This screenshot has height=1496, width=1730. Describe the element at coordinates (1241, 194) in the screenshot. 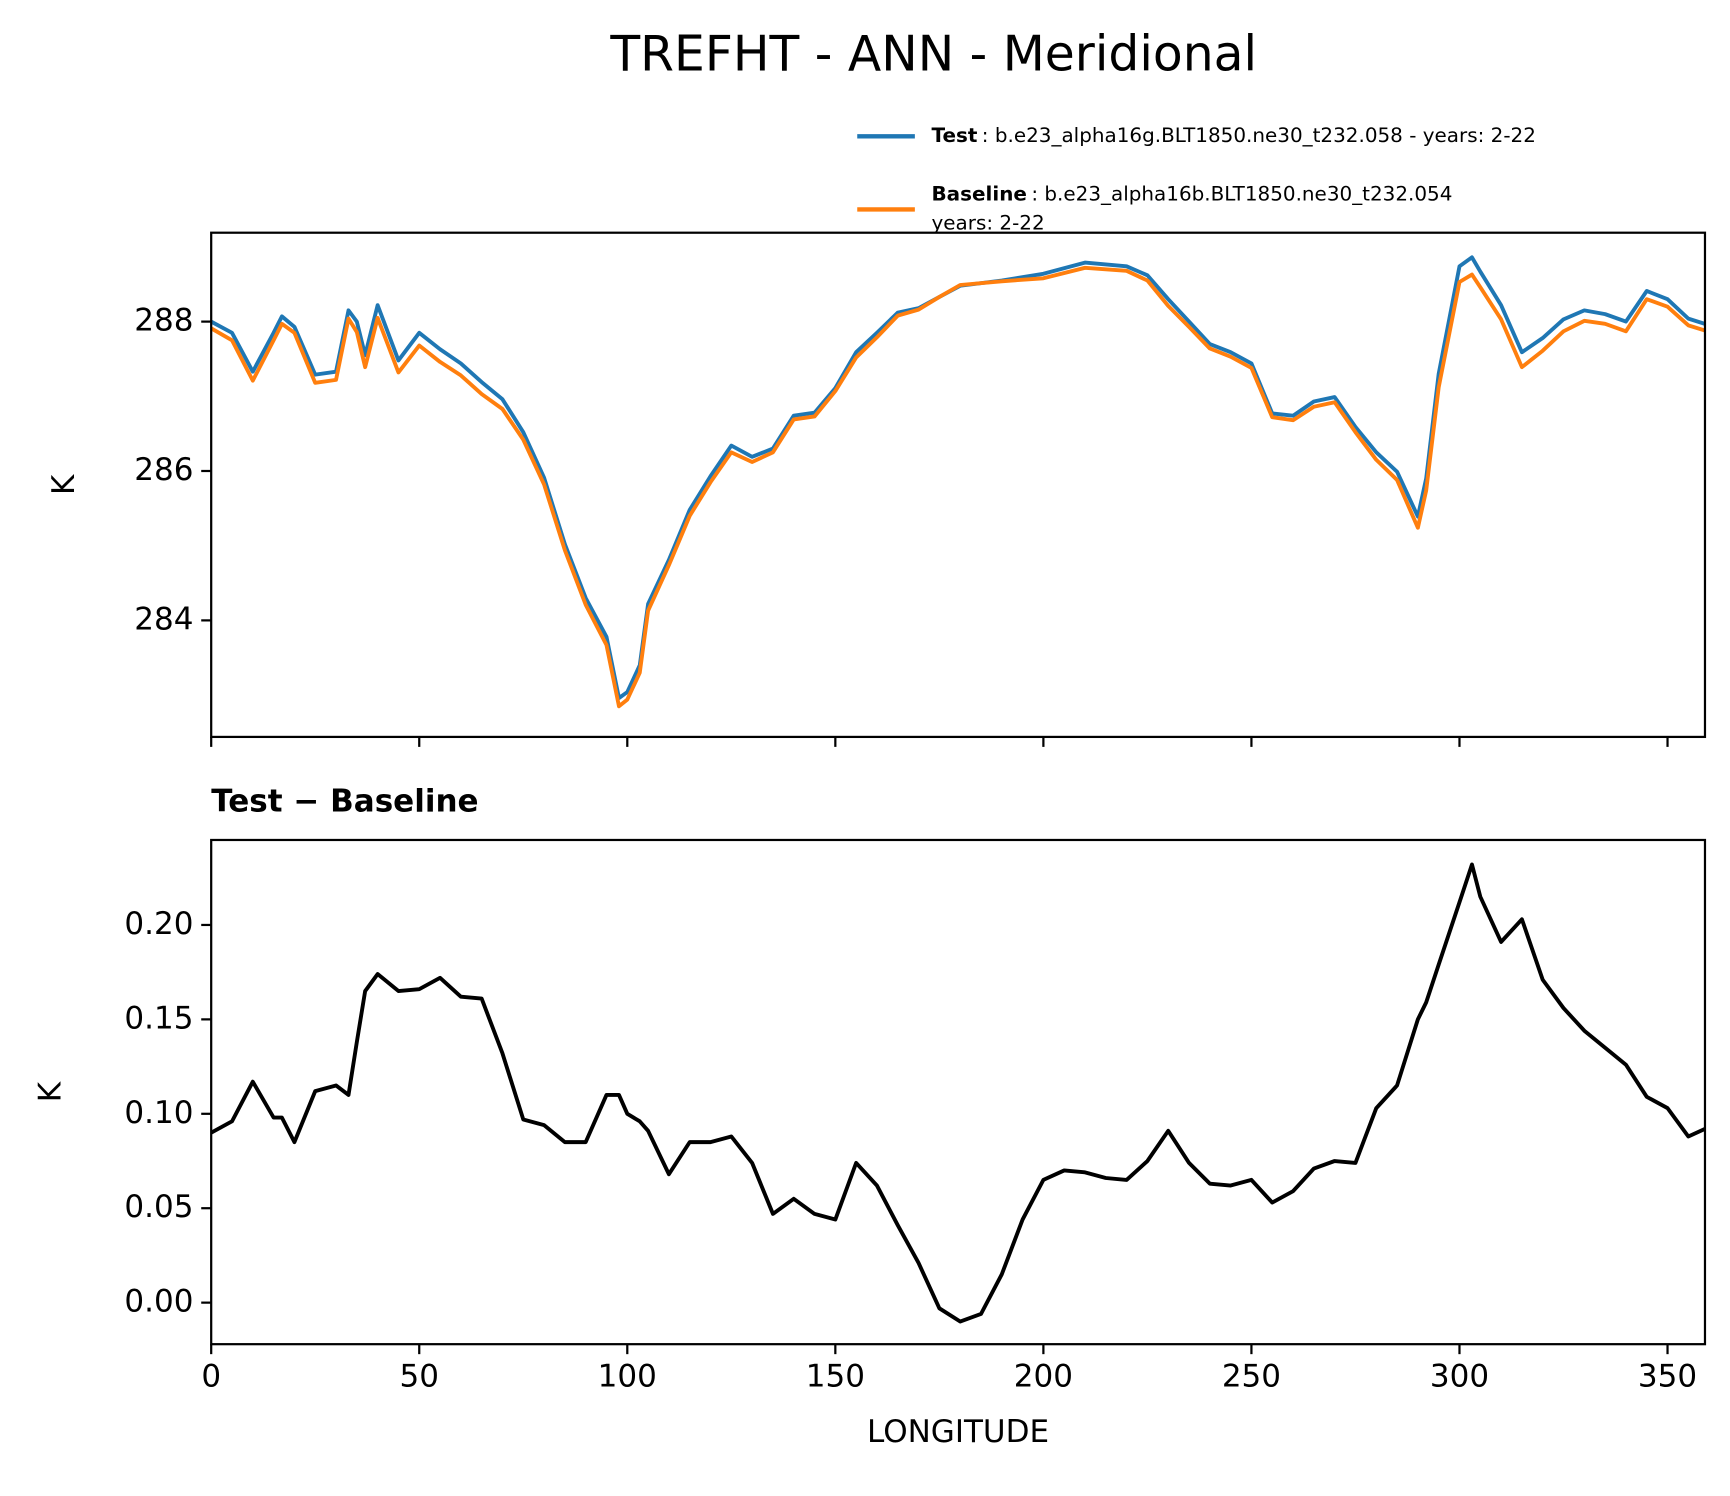

I see `legend-case: : b.e23_alpha16b.BLT1850.ne30_t232.054` at that location.